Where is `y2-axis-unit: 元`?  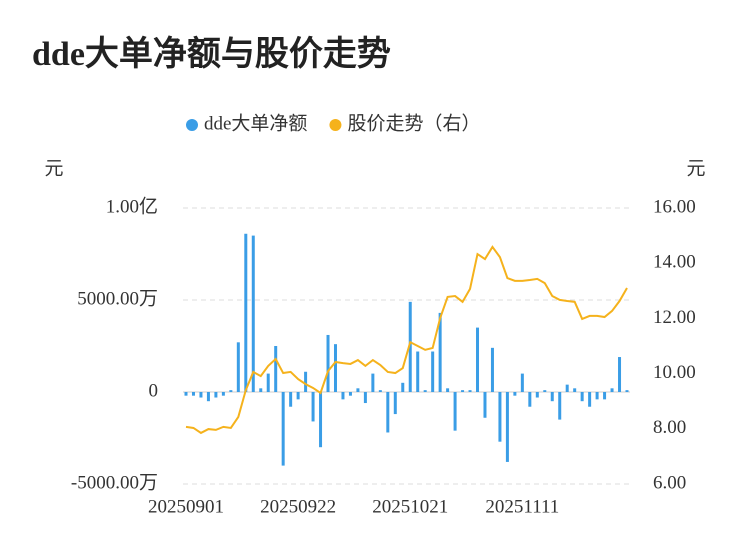 y2-axis-unit: 元 is located at coordinates (695, 168).